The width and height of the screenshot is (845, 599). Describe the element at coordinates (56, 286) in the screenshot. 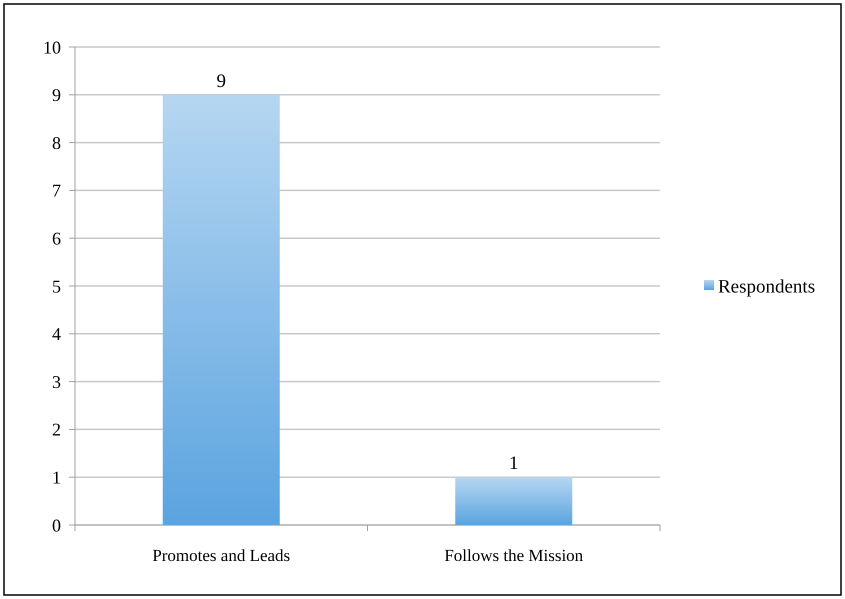

I see `y-tick-label: 5` at that location.